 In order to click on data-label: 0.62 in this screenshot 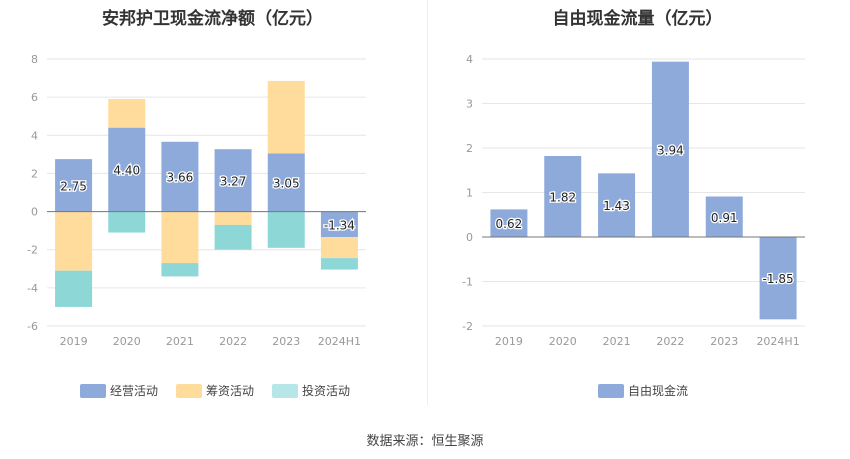, I will do `click(509, 224)`.